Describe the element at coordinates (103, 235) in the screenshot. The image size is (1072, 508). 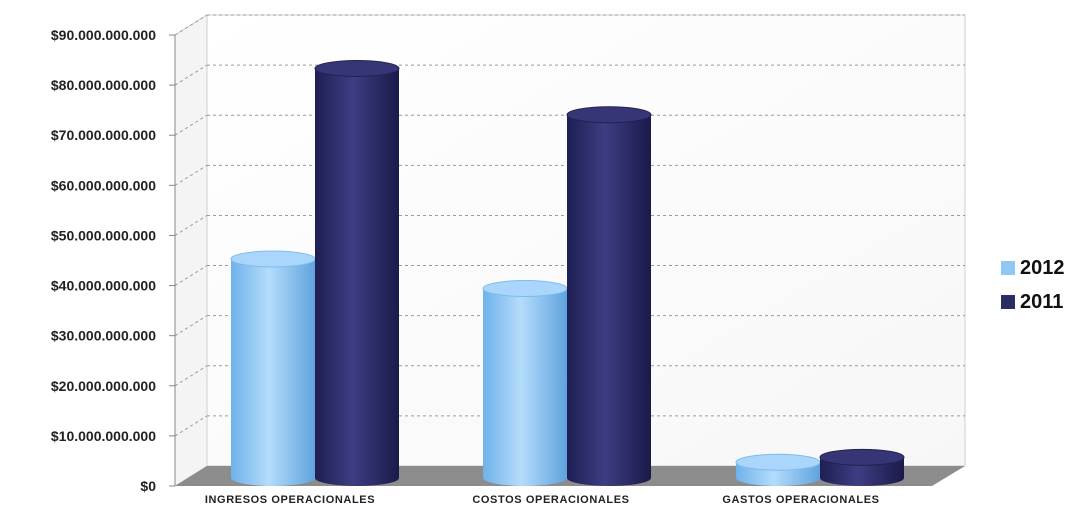
I see `y-tick-label: $50.000.000.000` at that location.